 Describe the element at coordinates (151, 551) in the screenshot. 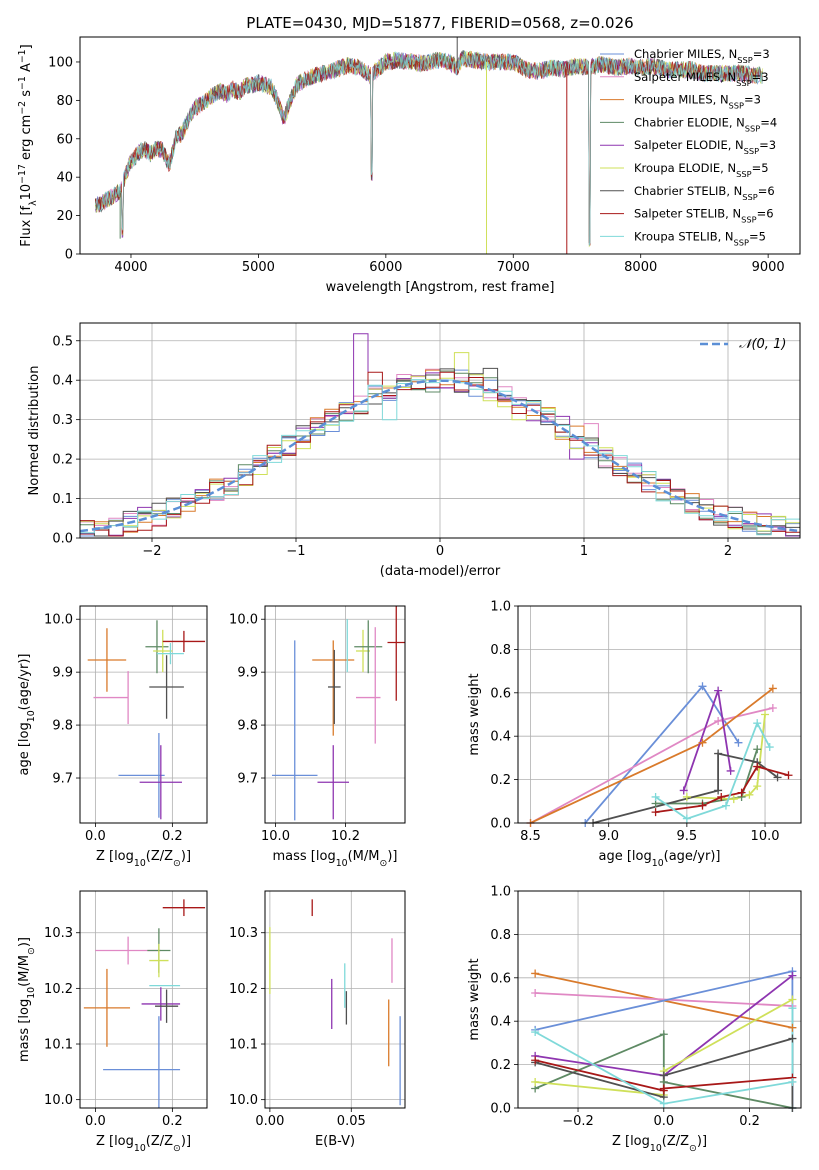

I see `x-tick-label: −2` at that location.